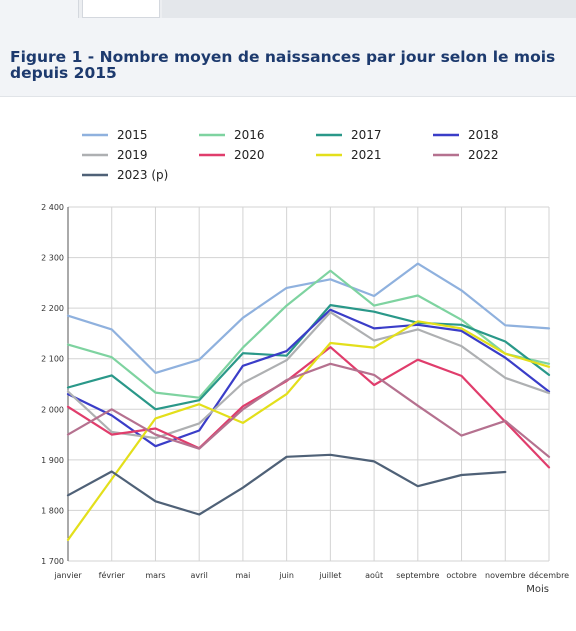 The width and height of the screenshot is (576, 631). What do you see at coordinates (52, 308) in the screenshot?
I see `y-tick-label: 2 200` at bounding box center [52, 308].